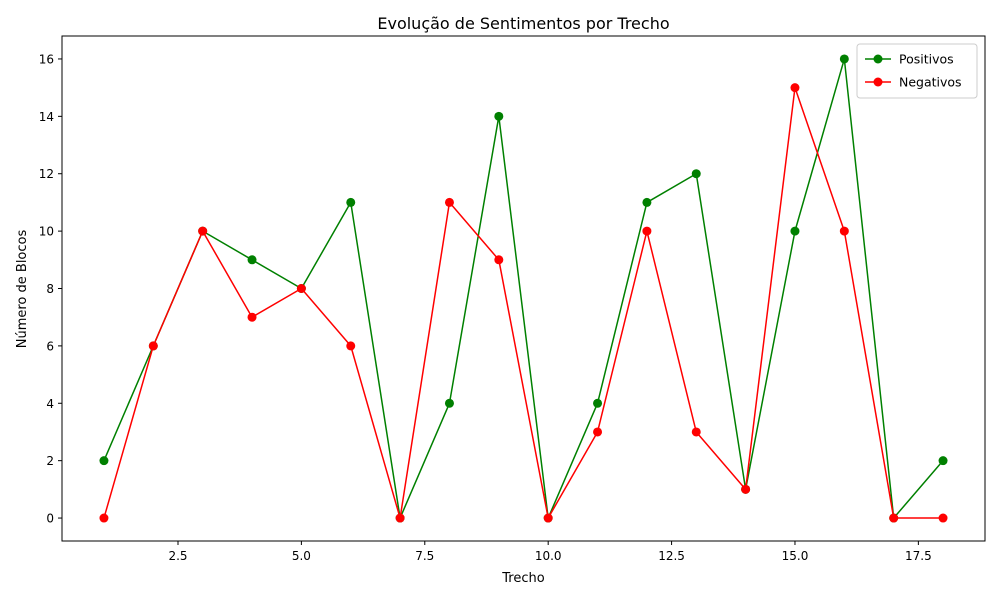 The height and width of the screenshot is (604, 1000). What do you see at coordinates (522, 578) in the screenshot?
I see `x-axis-label: Trecho` at bounding box center [522, 578].